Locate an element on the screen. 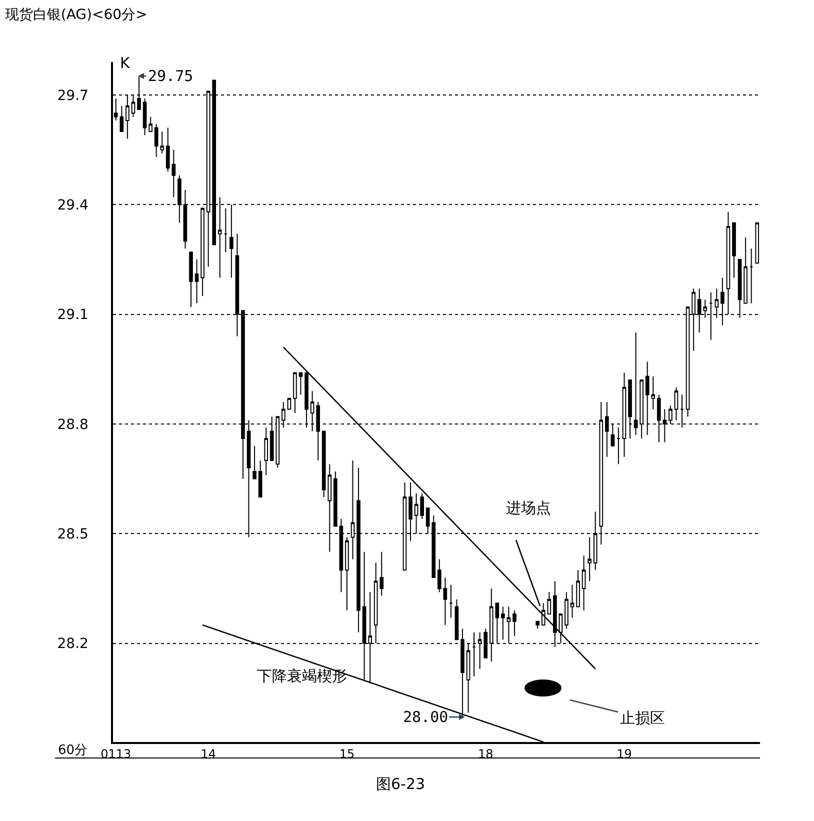  x-axis-title: 60分 is located at coordinates (73, 750).